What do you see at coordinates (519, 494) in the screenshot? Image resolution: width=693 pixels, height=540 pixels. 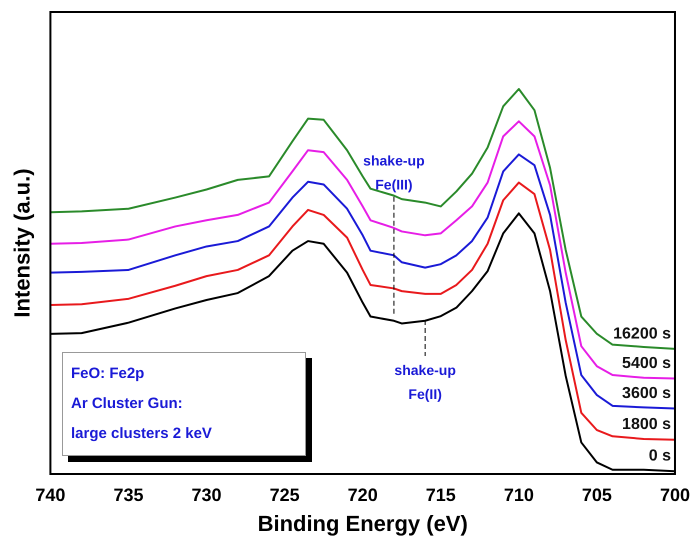 I see `x-tick-label: 710` at bounding box center [519, 494].